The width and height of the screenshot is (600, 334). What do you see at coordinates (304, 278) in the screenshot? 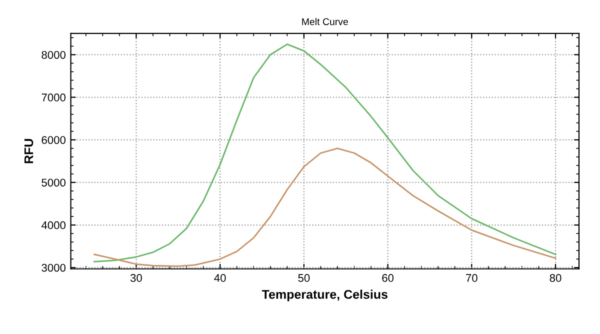
I see `x-tick-label: 50` at bounding box center [304, 278].